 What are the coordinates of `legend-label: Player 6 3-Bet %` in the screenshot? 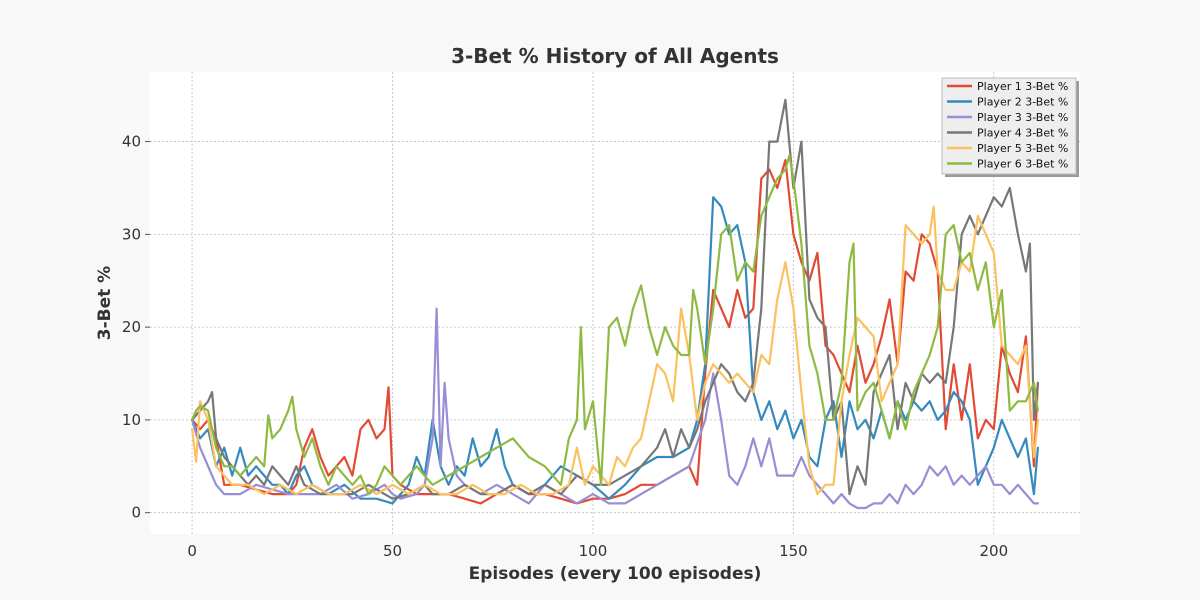 It's located at (1022, 164).